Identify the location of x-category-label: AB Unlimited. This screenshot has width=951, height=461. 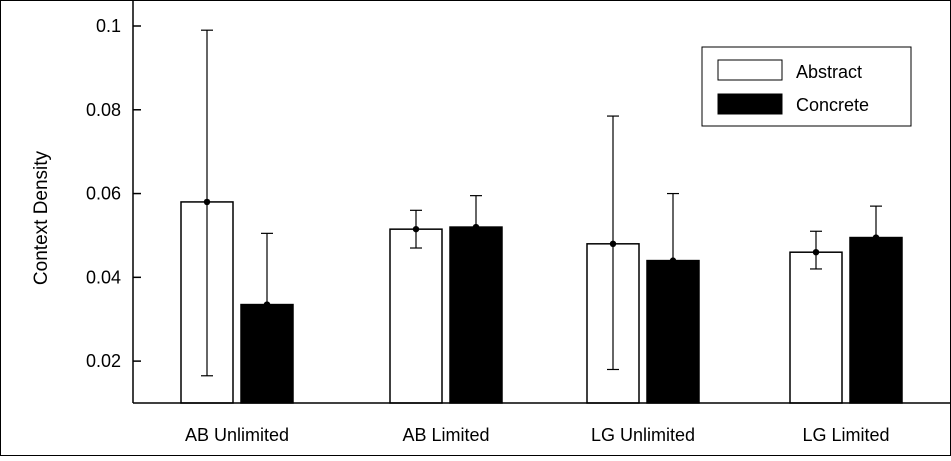
(237, 435).